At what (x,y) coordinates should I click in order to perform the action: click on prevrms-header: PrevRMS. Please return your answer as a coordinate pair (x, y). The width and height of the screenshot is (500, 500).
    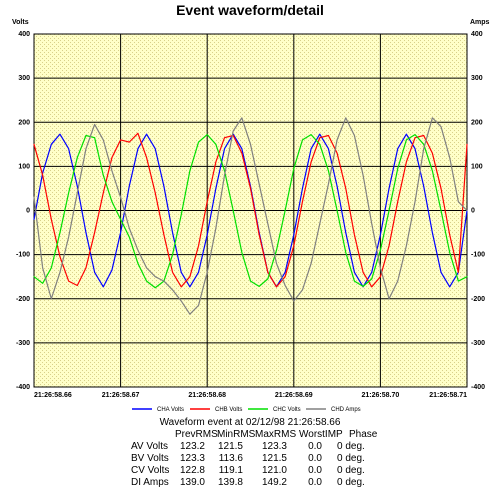
    Looking at the image, I should click on (196, 434).